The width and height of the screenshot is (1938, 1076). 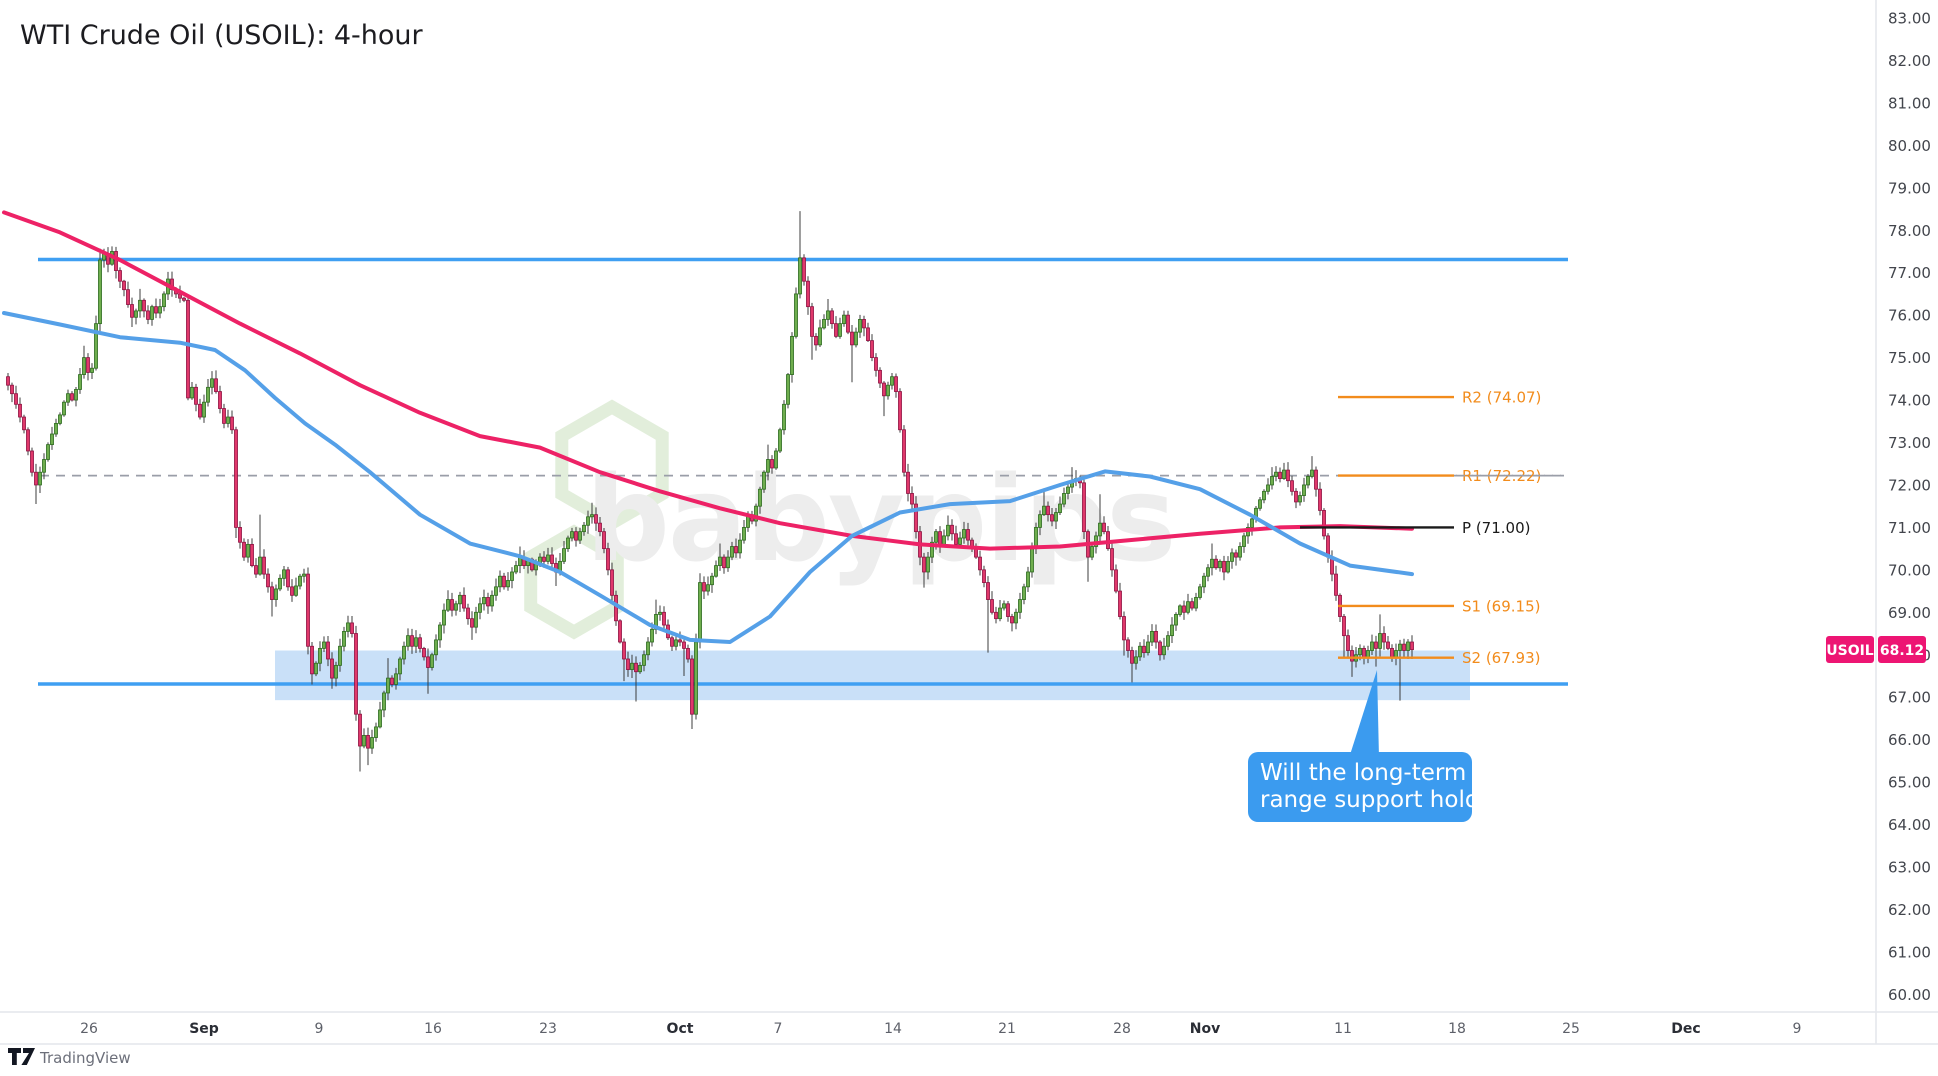 What do you see at coordinates (1496, 528) in the screenshot?
I see `pivot-label: P (71.00)` at bounding box center [1496, 528].